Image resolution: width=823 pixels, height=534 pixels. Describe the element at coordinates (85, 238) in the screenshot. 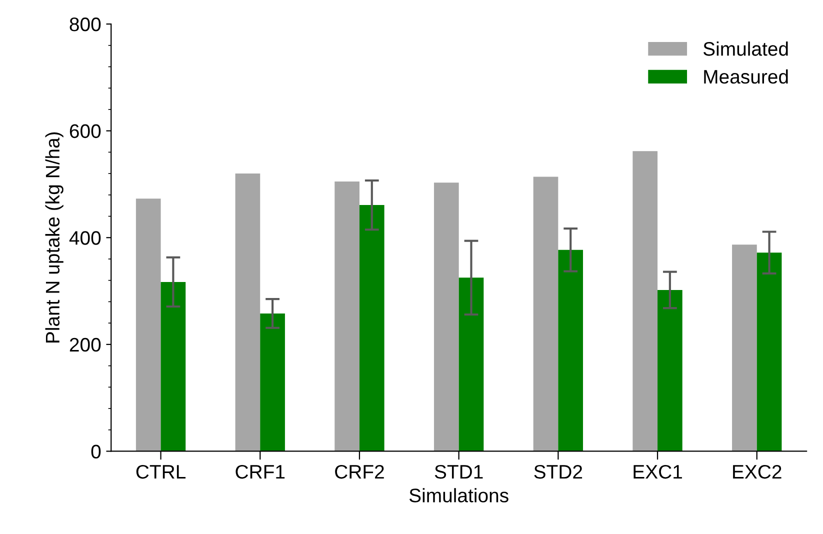

I see `y-tick-label: 400` at that location.